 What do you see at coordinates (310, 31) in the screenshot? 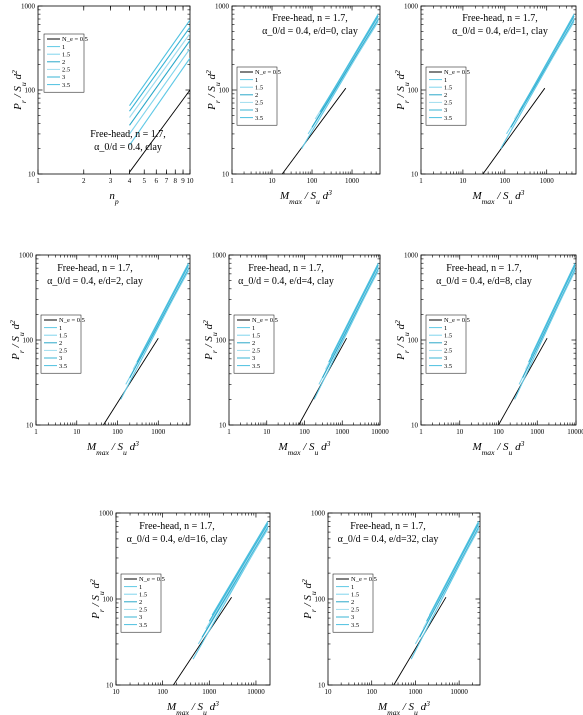
I see `annotation-line: α_0/d = 0.4, e/d=0, clay` at bounding box center [310, 31].